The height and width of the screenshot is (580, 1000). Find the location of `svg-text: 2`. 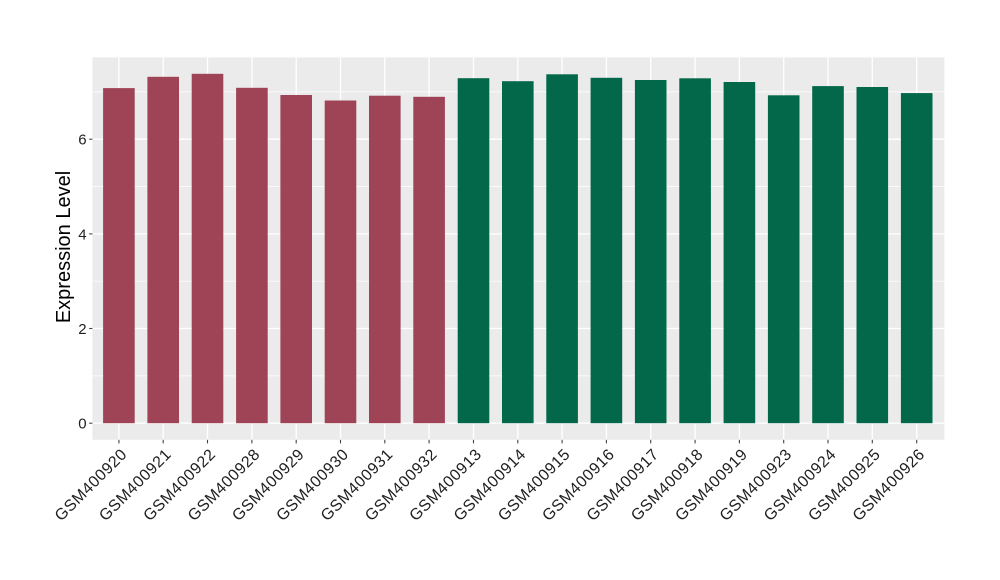

svg-text: 2 is located at coordinates (82, 329).